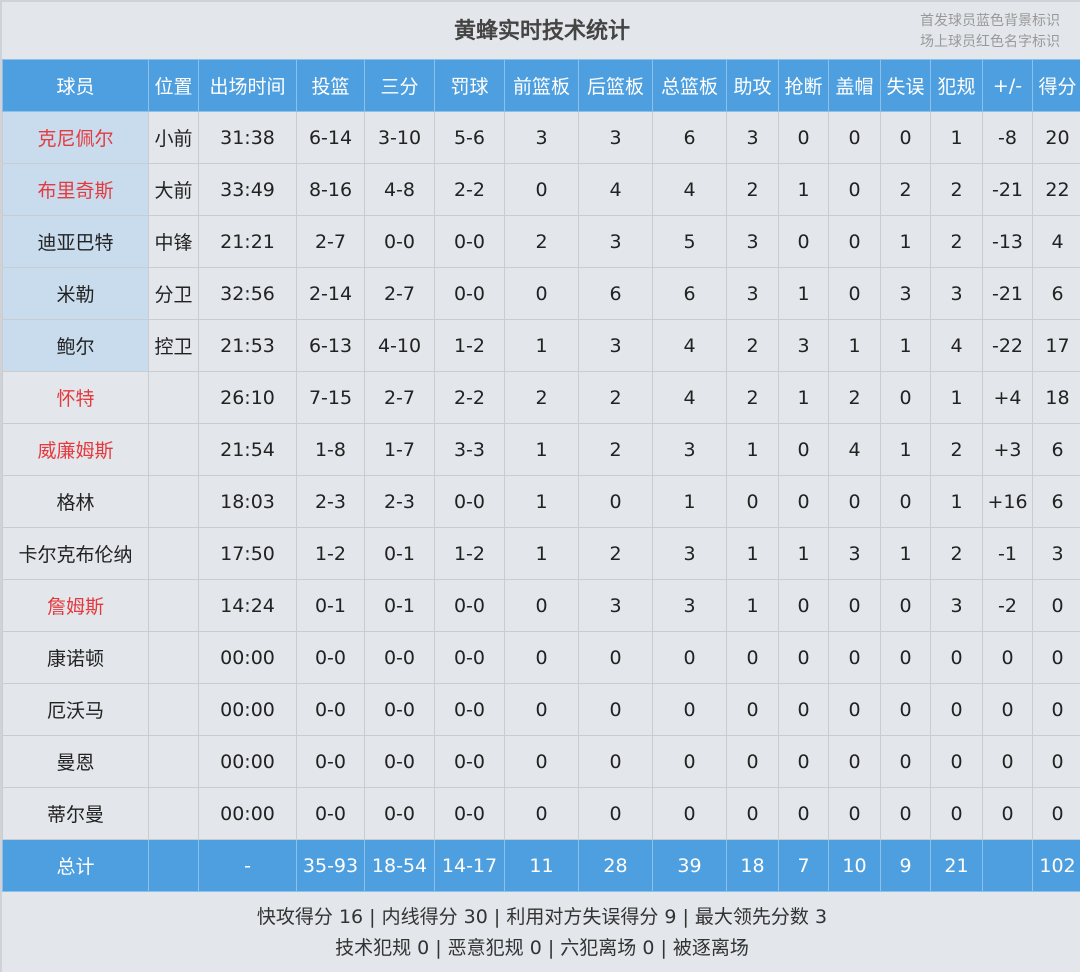 The height and width of the screenshot is (972, 1080). What do you see at coordinates (330, 241) in the screenshot?
I see `stat-cell: 2-7` at bounding box center [330, 241].